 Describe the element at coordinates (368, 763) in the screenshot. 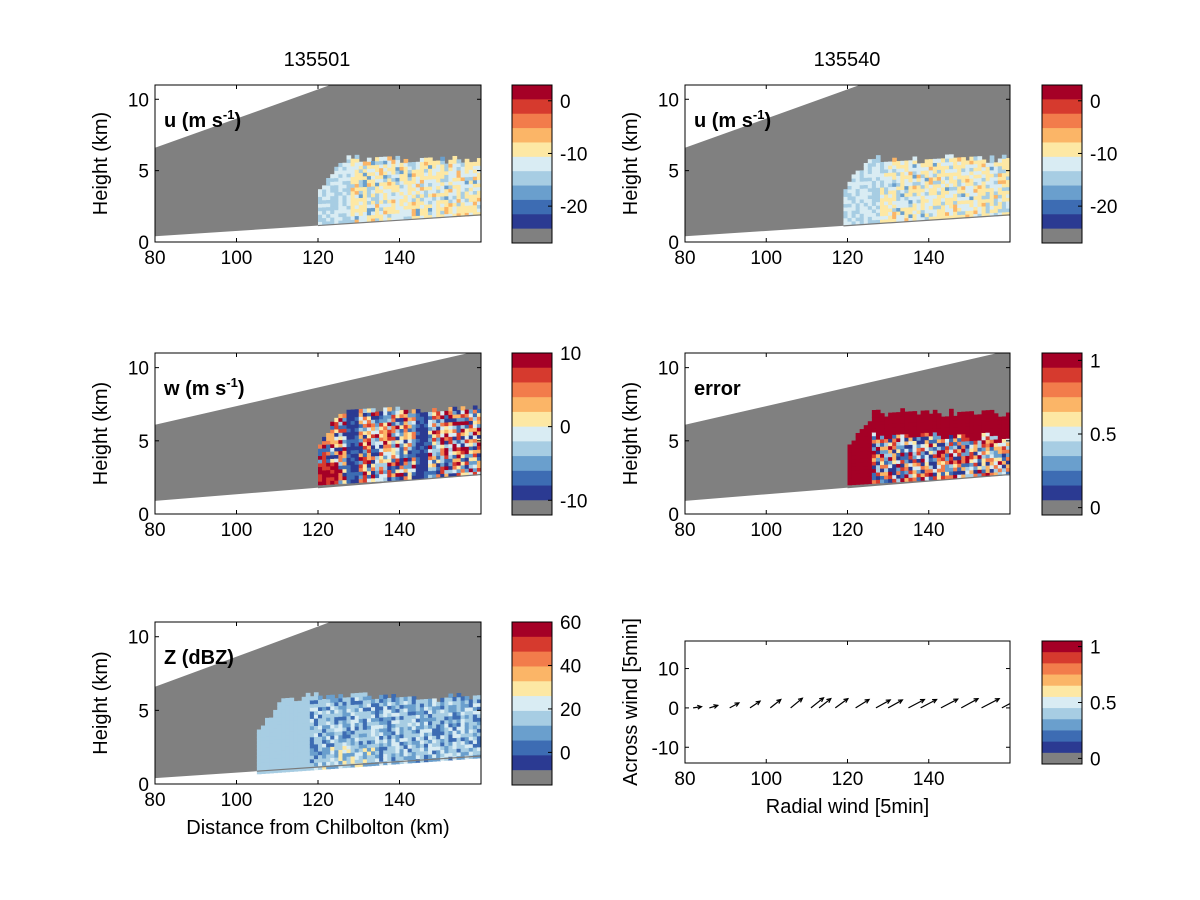

I see `beam-base-line` at that location.